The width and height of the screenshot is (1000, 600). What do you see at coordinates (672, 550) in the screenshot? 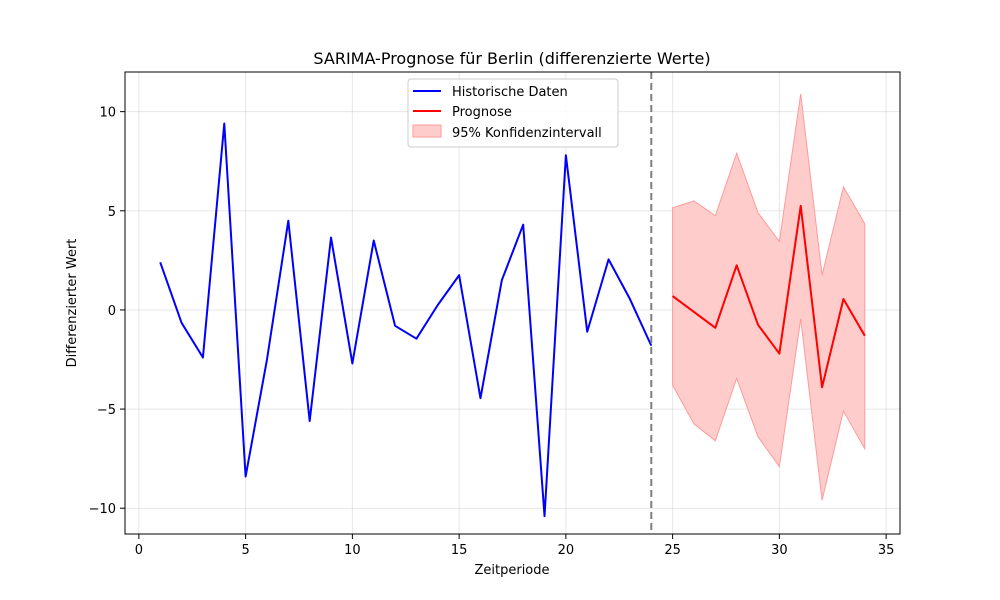
I see `x-tick-label: 25` at bounding box center [672, 550].